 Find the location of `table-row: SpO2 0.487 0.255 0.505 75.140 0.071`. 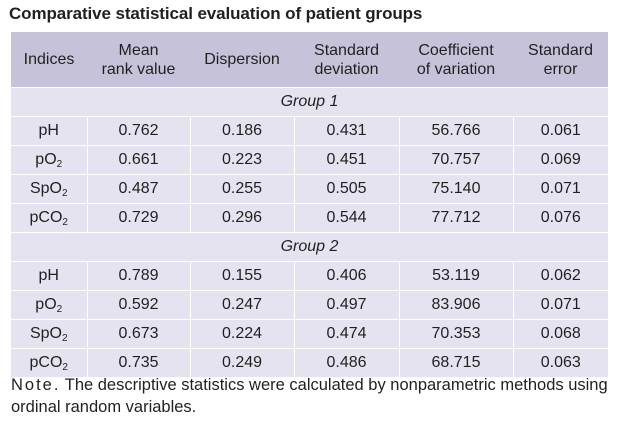

table-row: SpO2 0.487 0.255 0.505 75.140 0.071 is located at coordinates (309, 189).